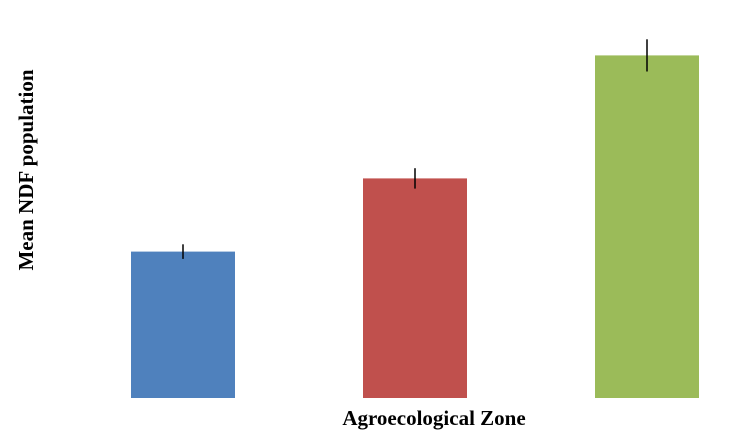  What do you see at coordinates (26, 169) in the screenshot?
I see `y-axis-title: Mean NDF population` at bounding box center [26, 169].